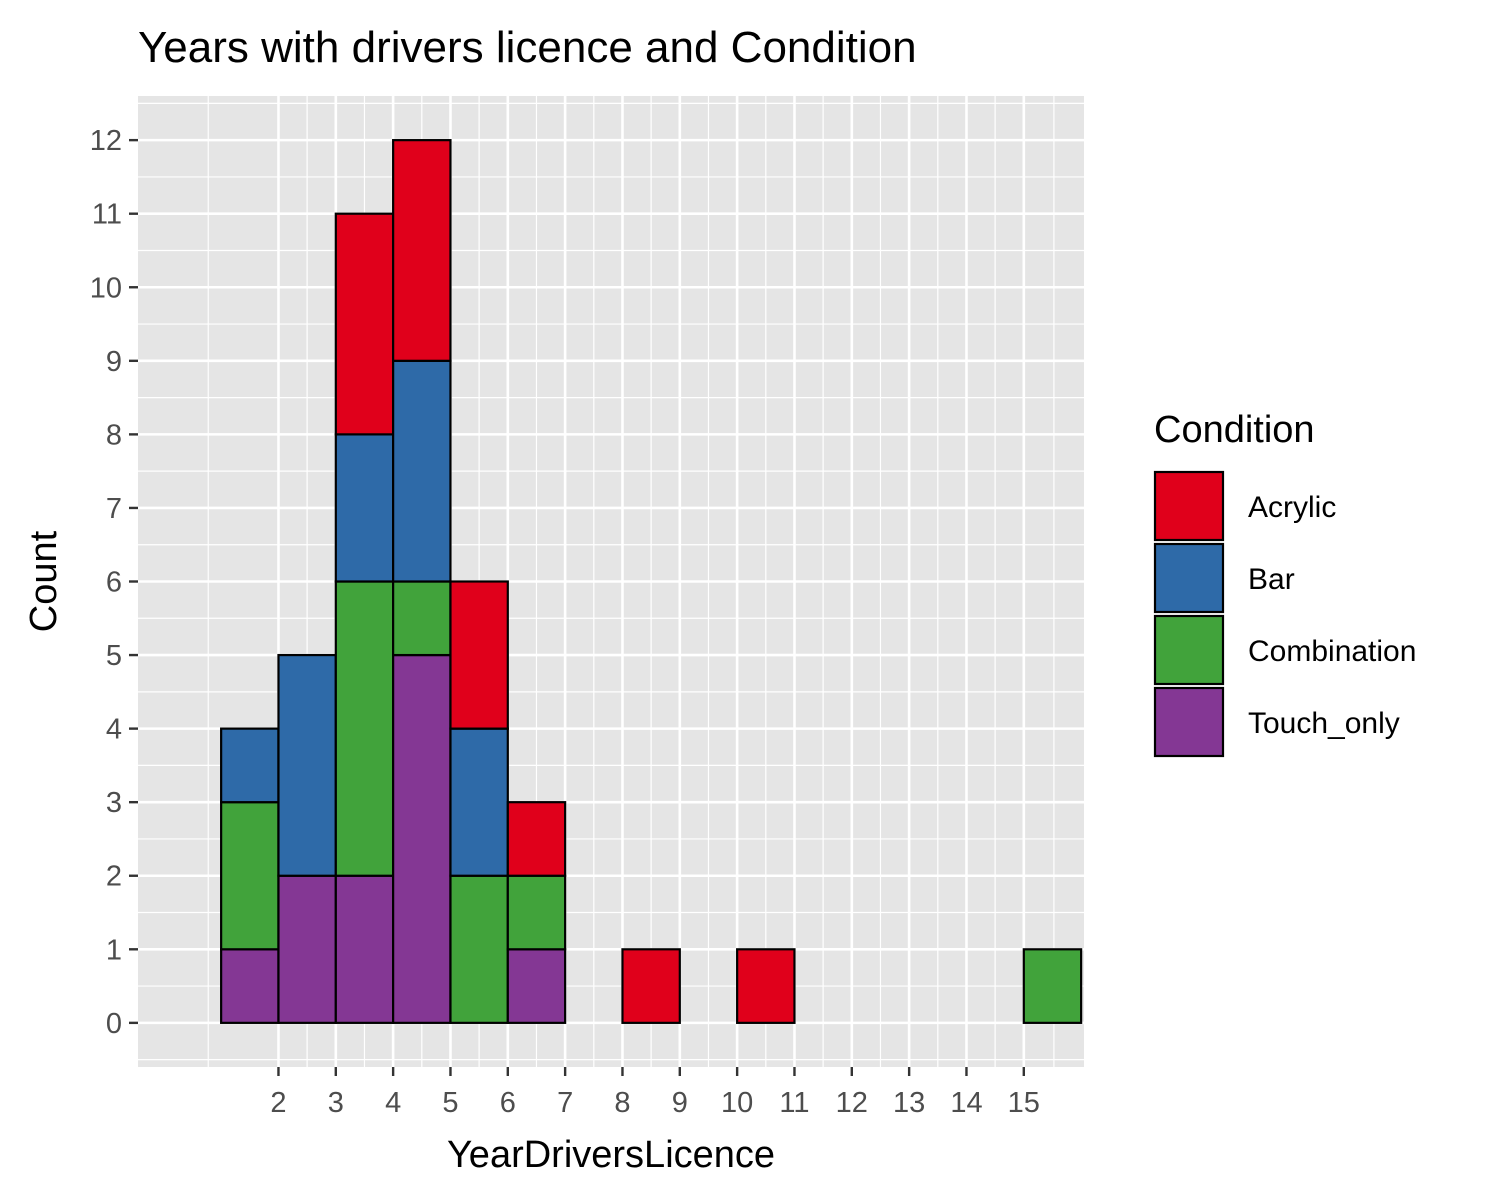  What do you see at coordinates (114, 730) in the screenshot?
I see `y-tick-label: 4` at bounding box center [114, 730].